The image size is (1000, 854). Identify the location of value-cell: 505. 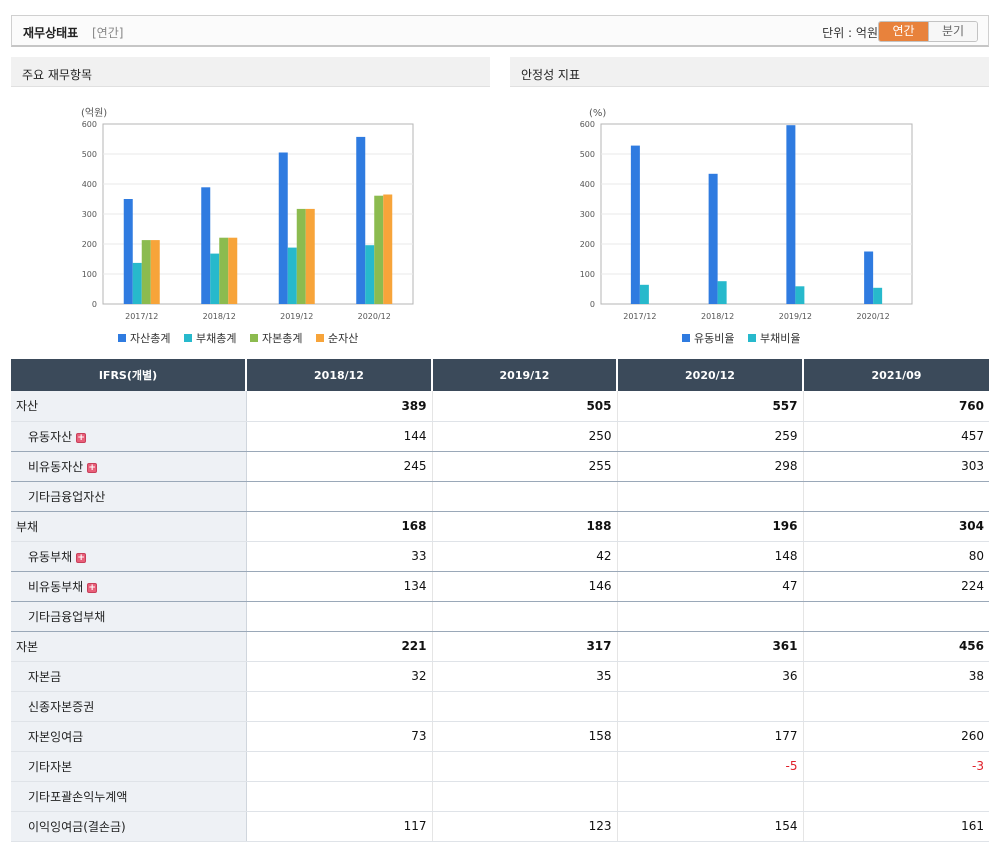
(525, 406).